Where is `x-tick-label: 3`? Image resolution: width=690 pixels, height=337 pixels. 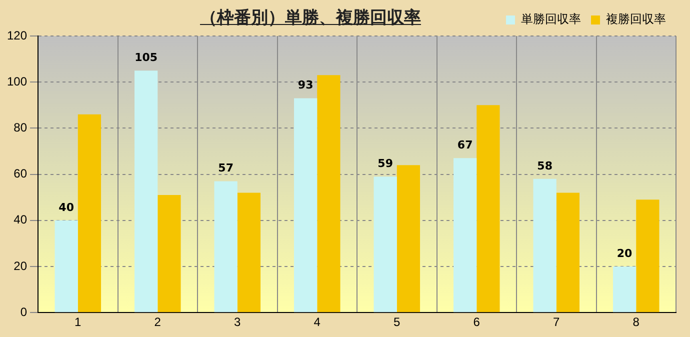 x-tick-label: 3 is located at coordinates (238, 322).